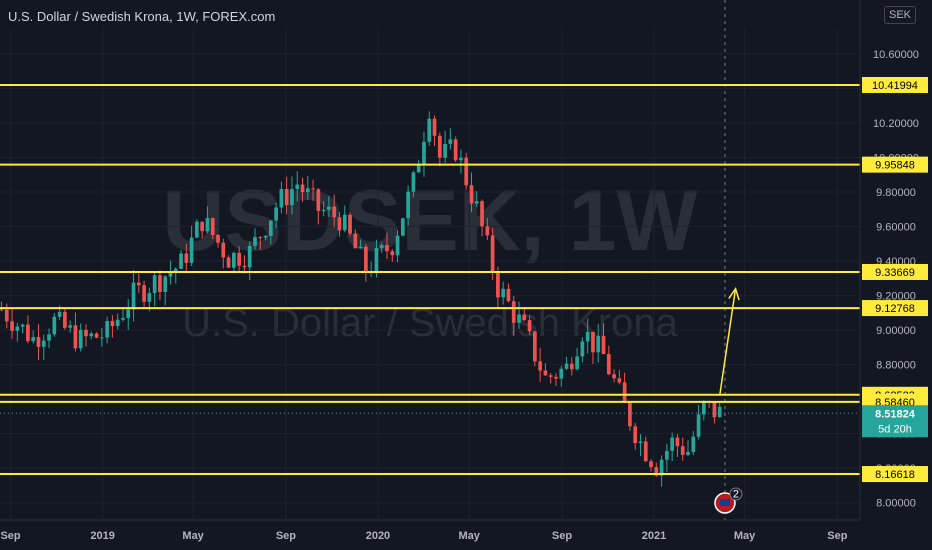 Image resolution: width=932 pixels, height=550 pixels. I want to click on projection-arrow, so click(729, 341).